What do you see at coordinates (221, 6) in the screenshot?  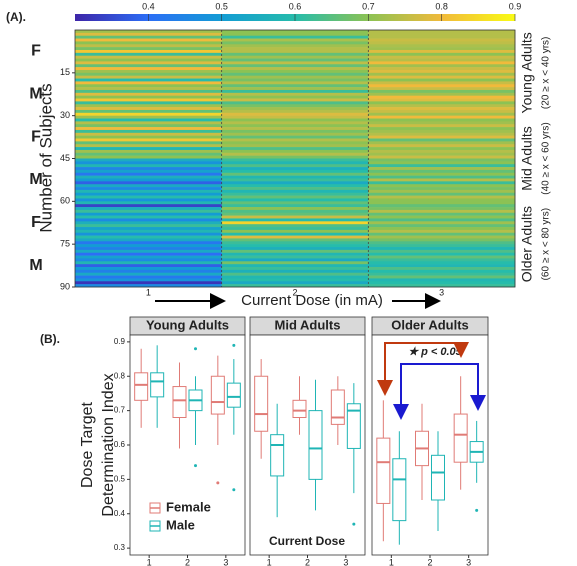 I see `colorbar-tick-label: 0.5` at bounding box center [221, 6].